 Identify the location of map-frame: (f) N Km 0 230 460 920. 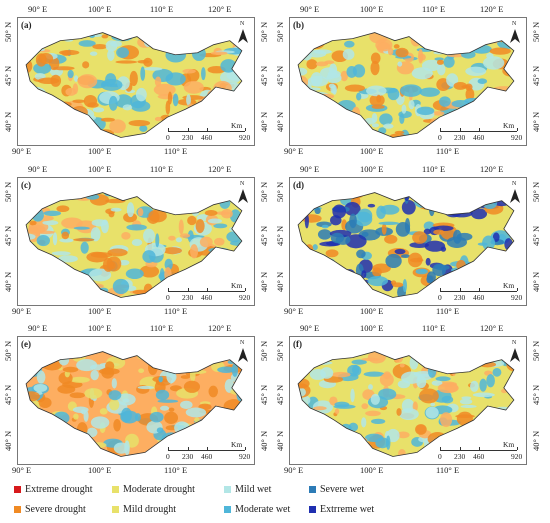
(408, 400).